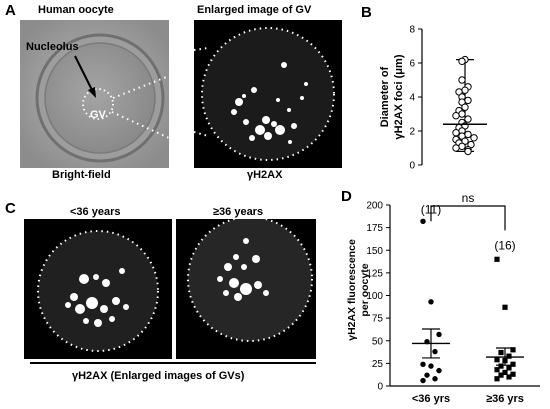 This screenshot has width=550, height=409. Describe the element at coordinates (431, 399) in the screenshot. I see `d-x-category-label: <36 yrs` at that location.